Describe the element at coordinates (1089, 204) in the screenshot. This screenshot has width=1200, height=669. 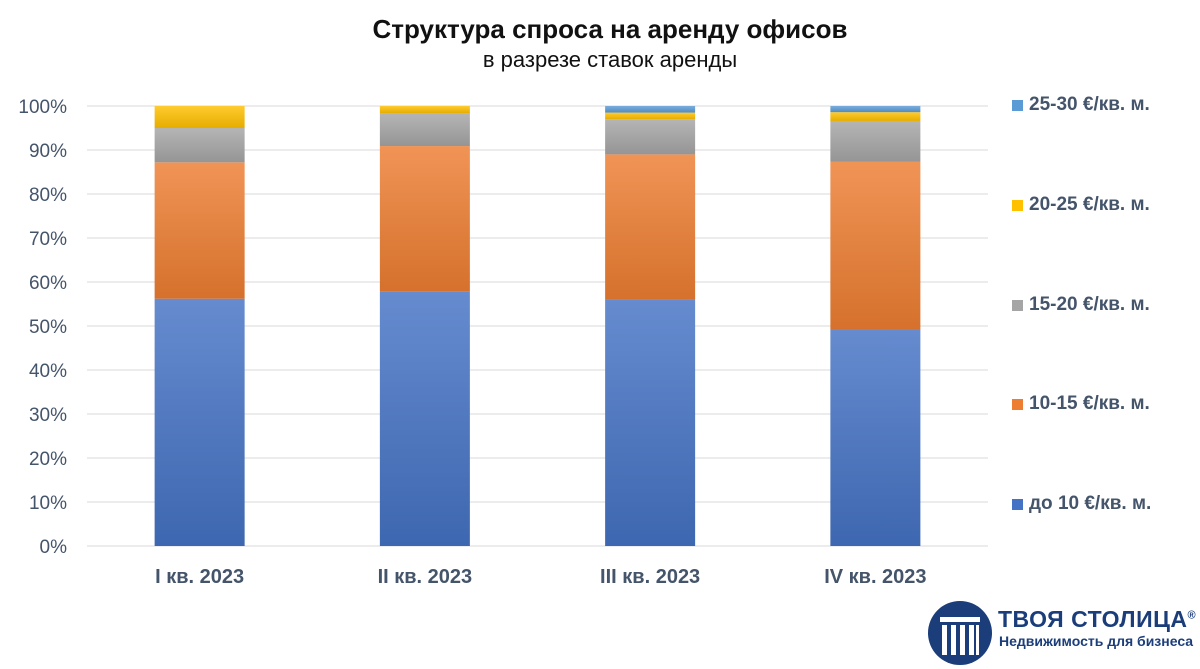
I see `legend-label: 20-25 €/кв. м.` at that location.